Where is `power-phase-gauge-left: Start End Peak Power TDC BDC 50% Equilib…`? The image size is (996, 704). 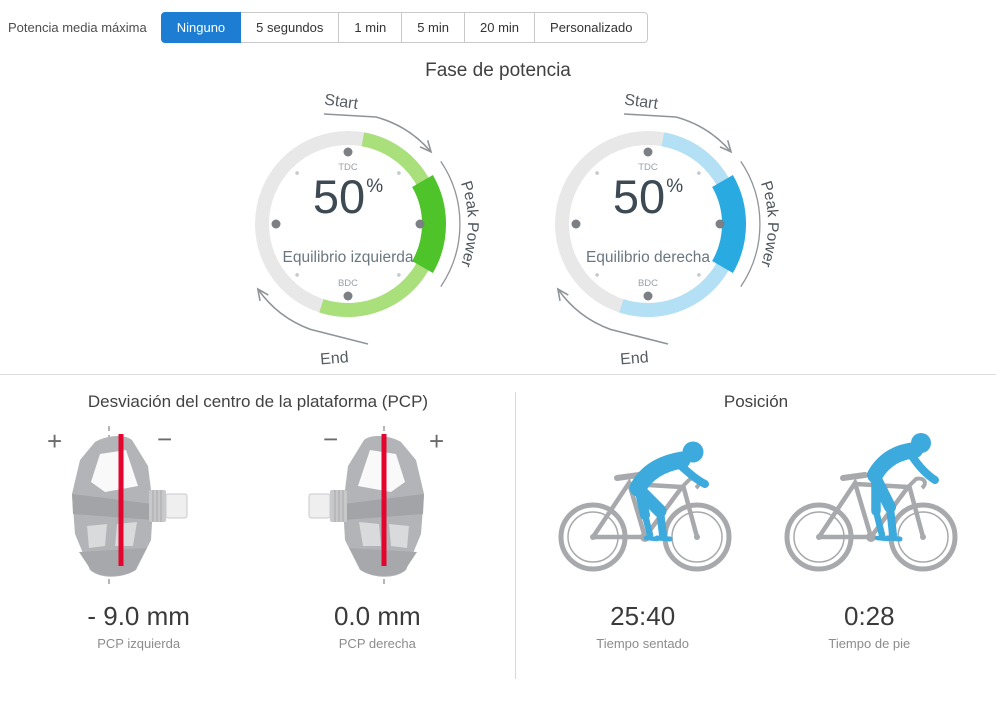 power-phase-gauge-left: Start End Peak Power TDC BDC 50% Equilib… is located at coordinates (368, 230).